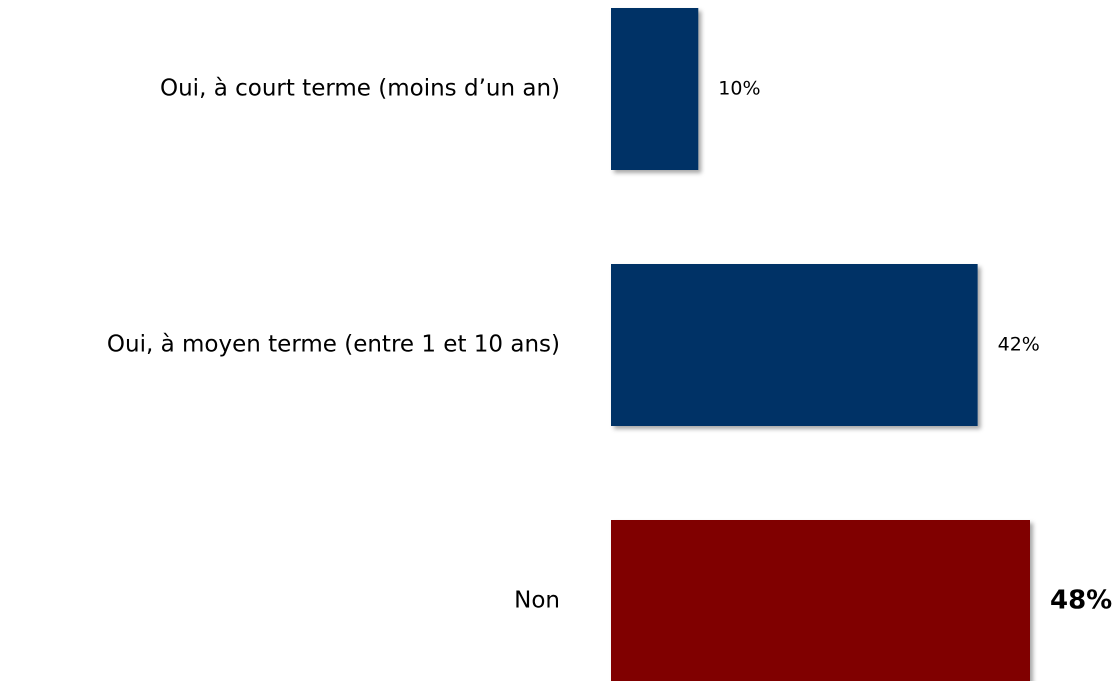 This screenshot has width=1120, height=681. I want to click on category-label: Oui, à moyen terme (entre 1 et 10 ans), so click(333, 345).